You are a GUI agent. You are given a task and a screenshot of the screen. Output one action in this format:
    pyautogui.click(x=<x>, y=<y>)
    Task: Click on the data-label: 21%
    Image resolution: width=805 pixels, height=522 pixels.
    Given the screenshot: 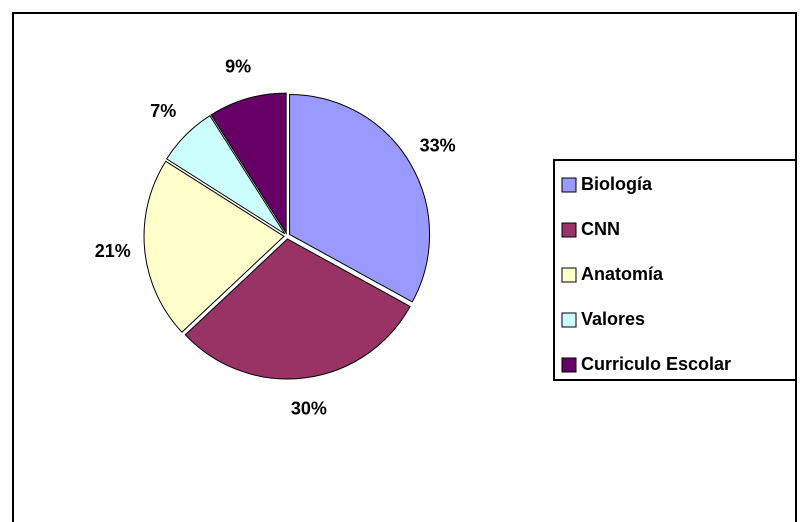 What is the action you would take?
    pyautogui.click(x=113, y=251)
    